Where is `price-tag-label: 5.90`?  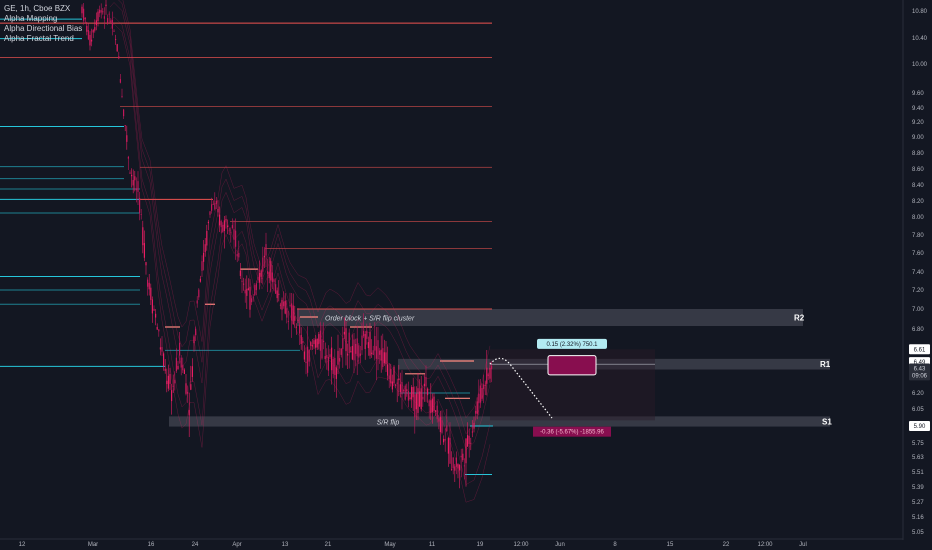
price-tag-label: 5.90 is located at coordinates (920, 427).